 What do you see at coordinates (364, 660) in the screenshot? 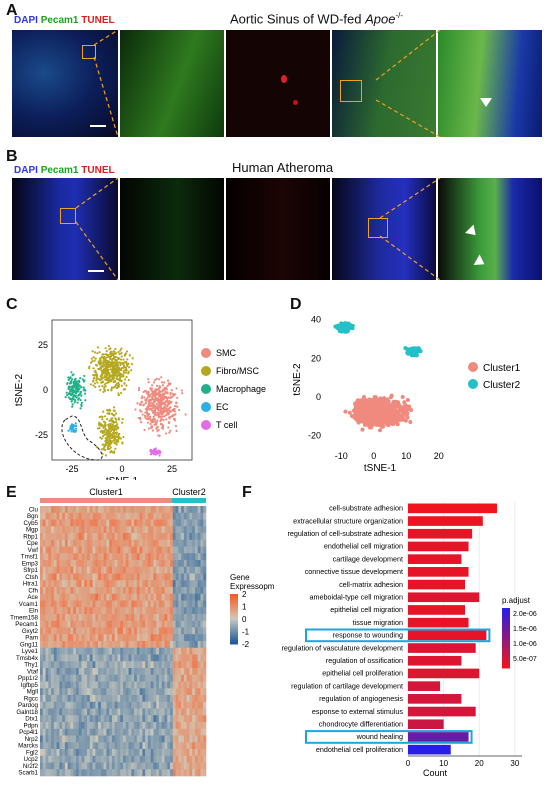
I see `term-label: regulation of ossification` at bounding box center [364, 660].